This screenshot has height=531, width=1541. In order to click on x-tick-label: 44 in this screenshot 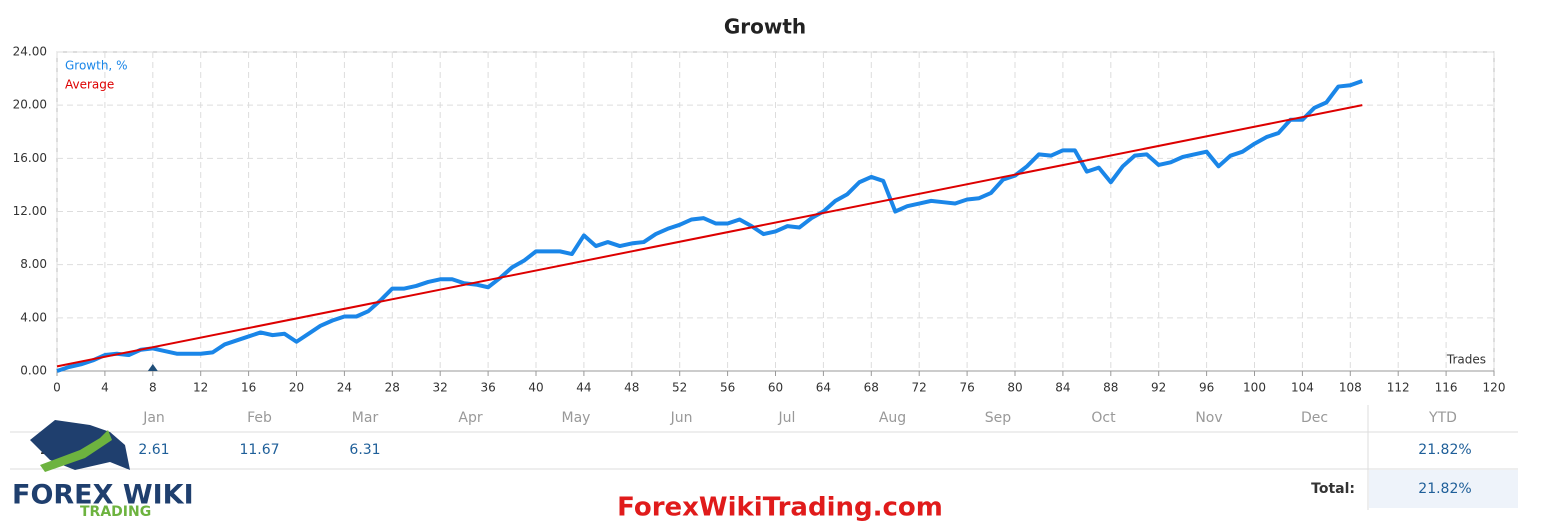, I will do `click(583, 388)`.